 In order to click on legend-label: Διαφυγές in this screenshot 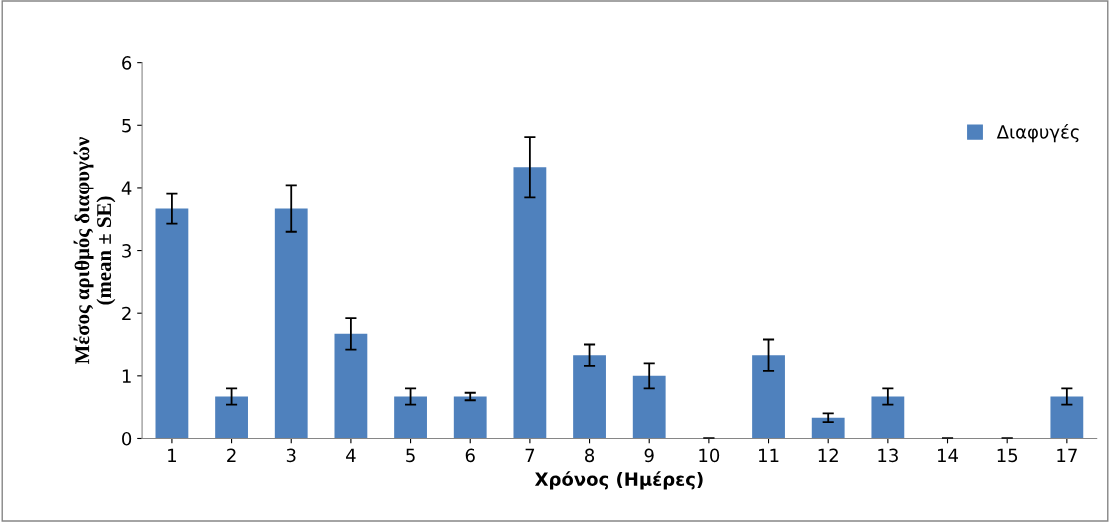, I will do `click(1037, 133)`.